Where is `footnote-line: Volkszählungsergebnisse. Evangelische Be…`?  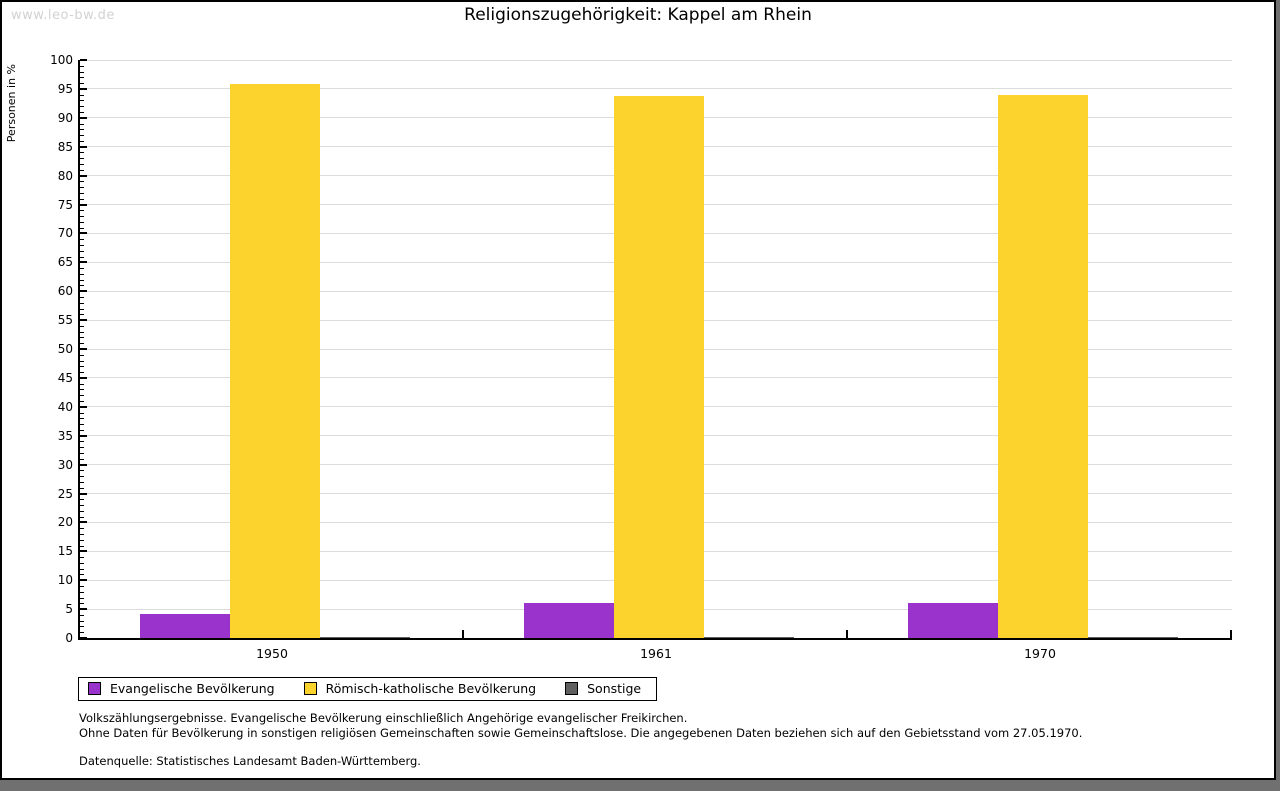
footnote-line: Volkszählungsergebnisse. Evangelische Be… is located at coordinates (383, 718).